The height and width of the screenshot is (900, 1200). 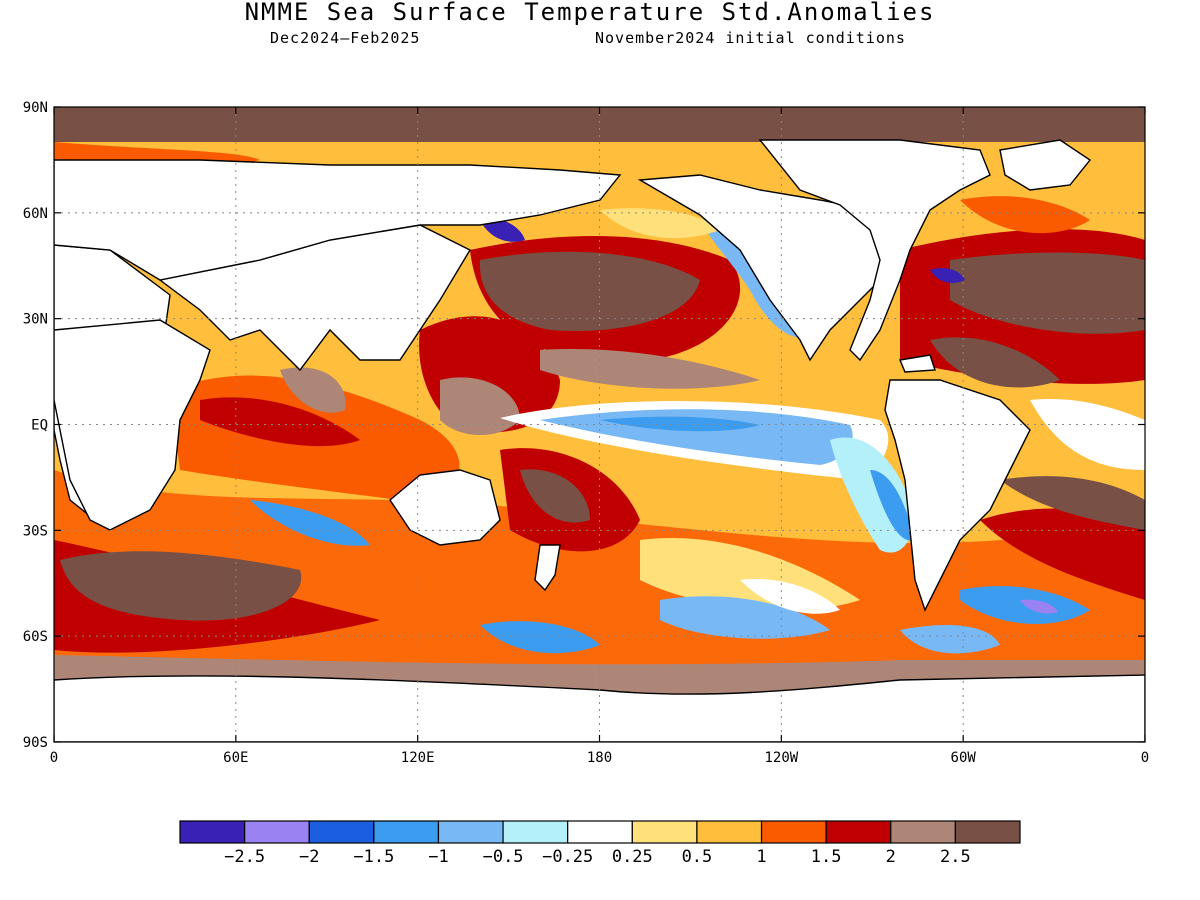 I want to click on colorbar-tick-label: 1, so click(x=761, y=857).